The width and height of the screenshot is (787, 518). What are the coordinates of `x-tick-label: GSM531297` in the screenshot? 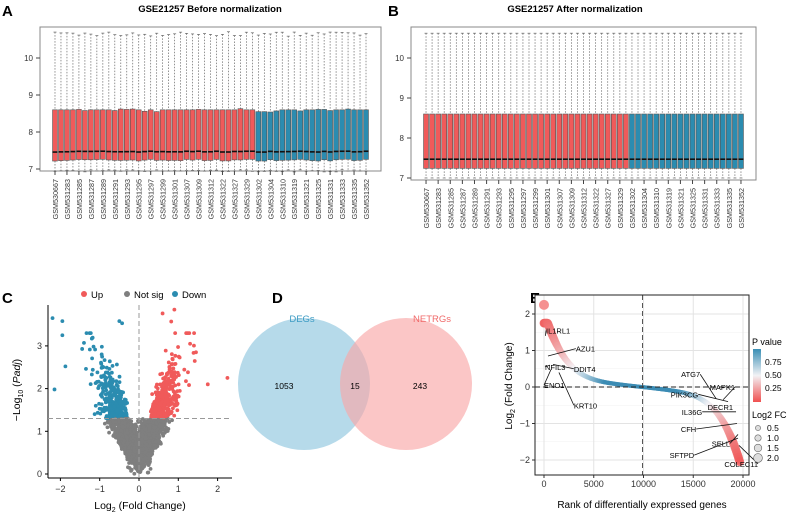 It's located at (523, 208).